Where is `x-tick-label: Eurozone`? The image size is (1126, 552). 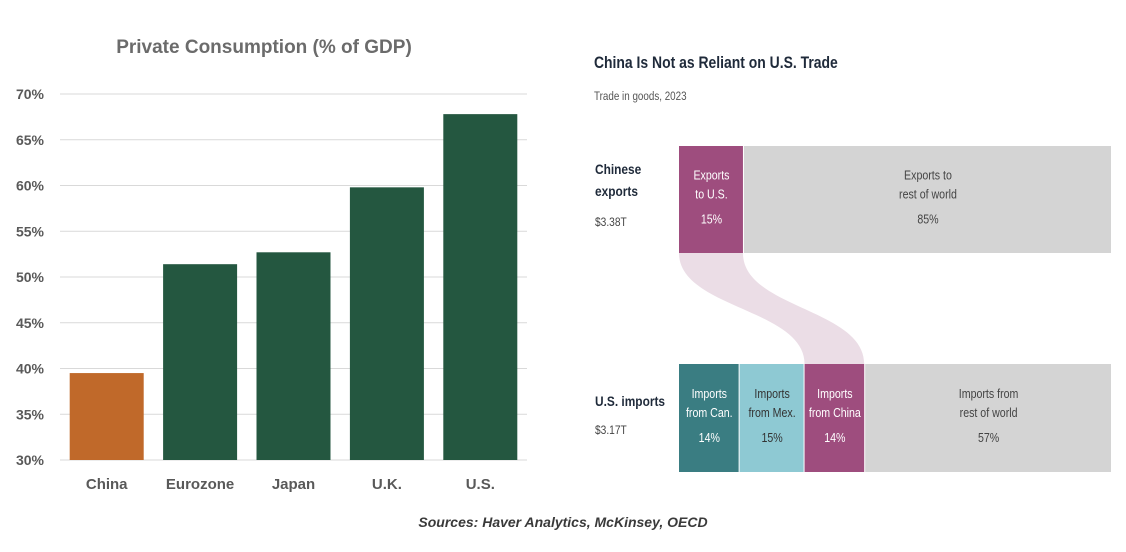 x-tick-label: Eurozone is located at coordinates (200, 484).